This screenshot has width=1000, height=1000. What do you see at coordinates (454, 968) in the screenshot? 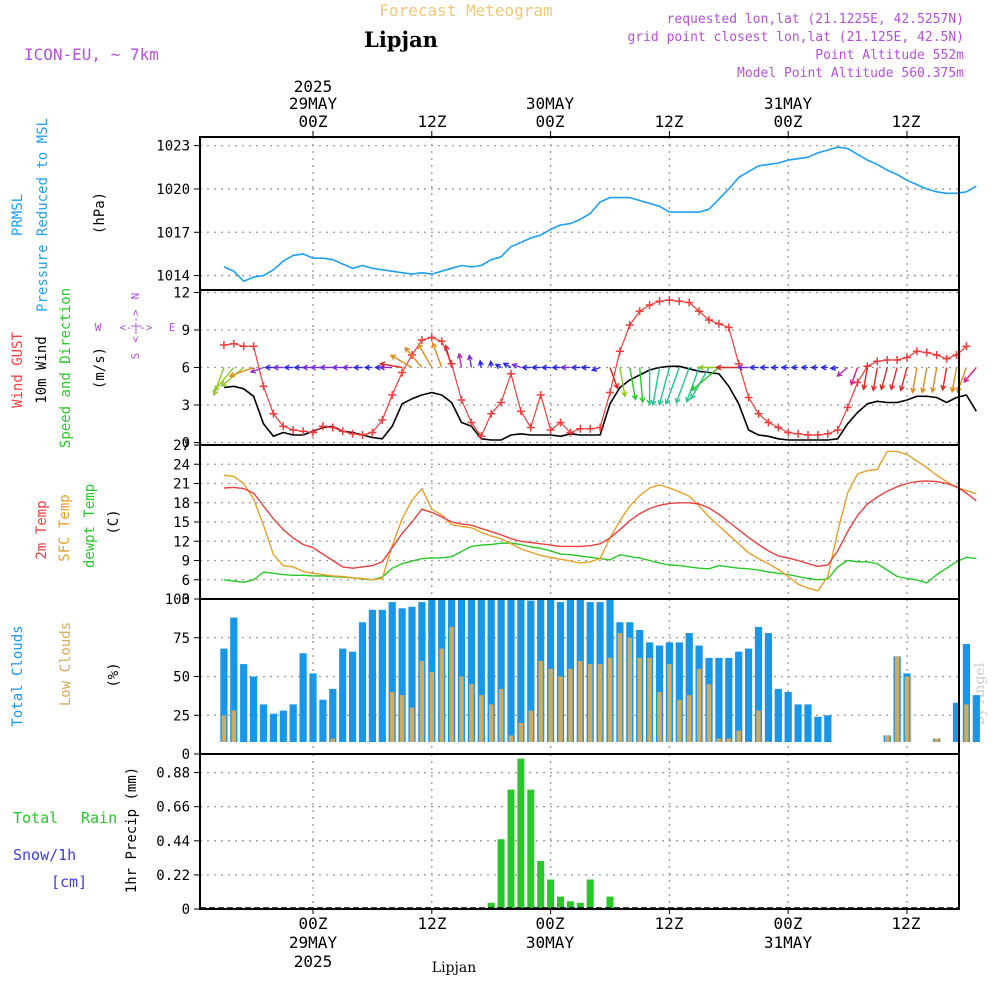
I see `footer-location: Lipjan` at bounding box center [454, 968].